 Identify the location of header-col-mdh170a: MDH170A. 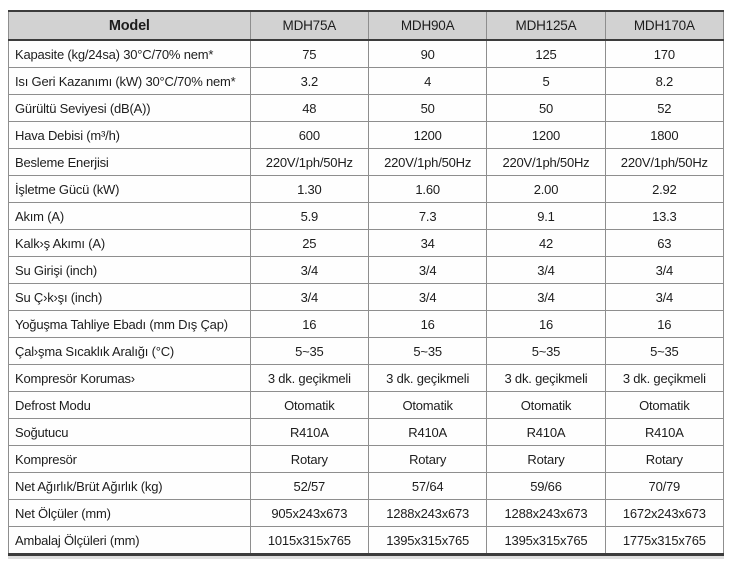
(664, 26).